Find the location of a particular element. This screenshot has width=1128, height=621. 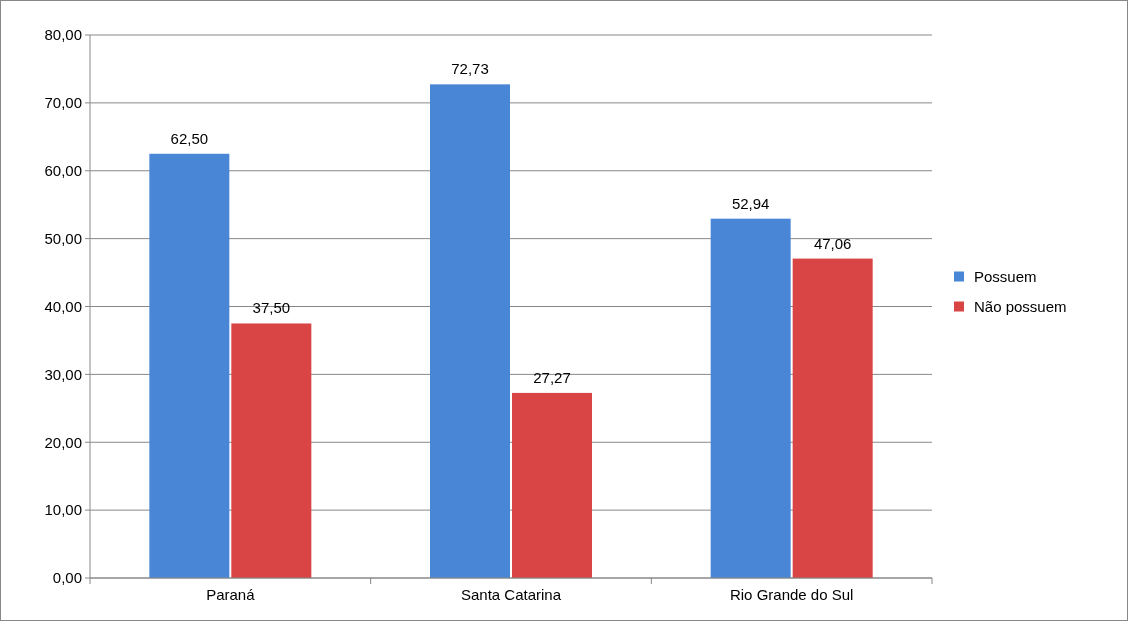

data-label: 72,73 is located at coordinates (470, 69).